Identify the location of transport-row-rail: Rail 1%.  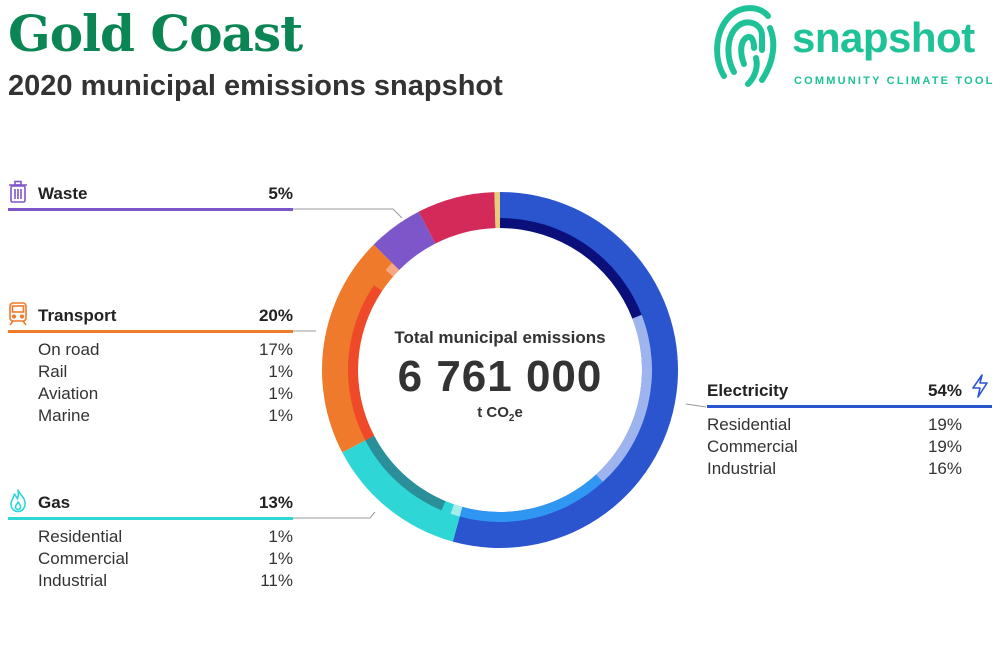
(165, 371).